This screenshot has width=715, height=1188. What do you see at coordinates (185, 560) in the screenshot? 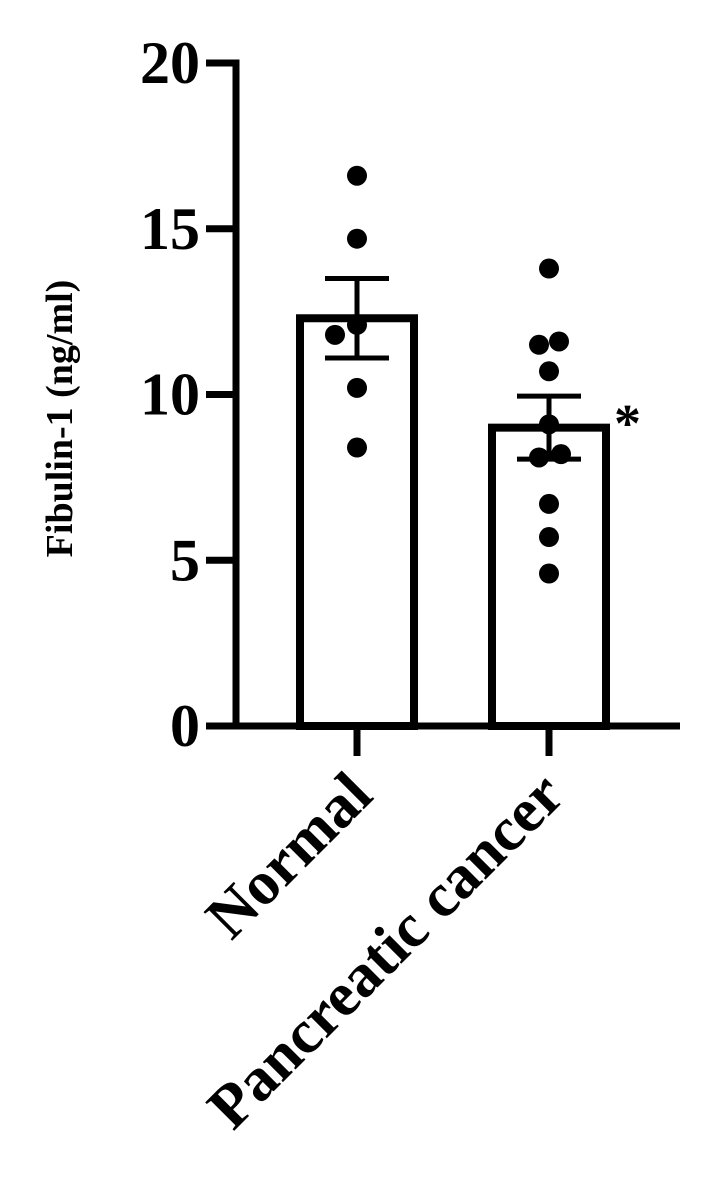
I see `y-tick-label: 5` at bounding box center [185, 560].